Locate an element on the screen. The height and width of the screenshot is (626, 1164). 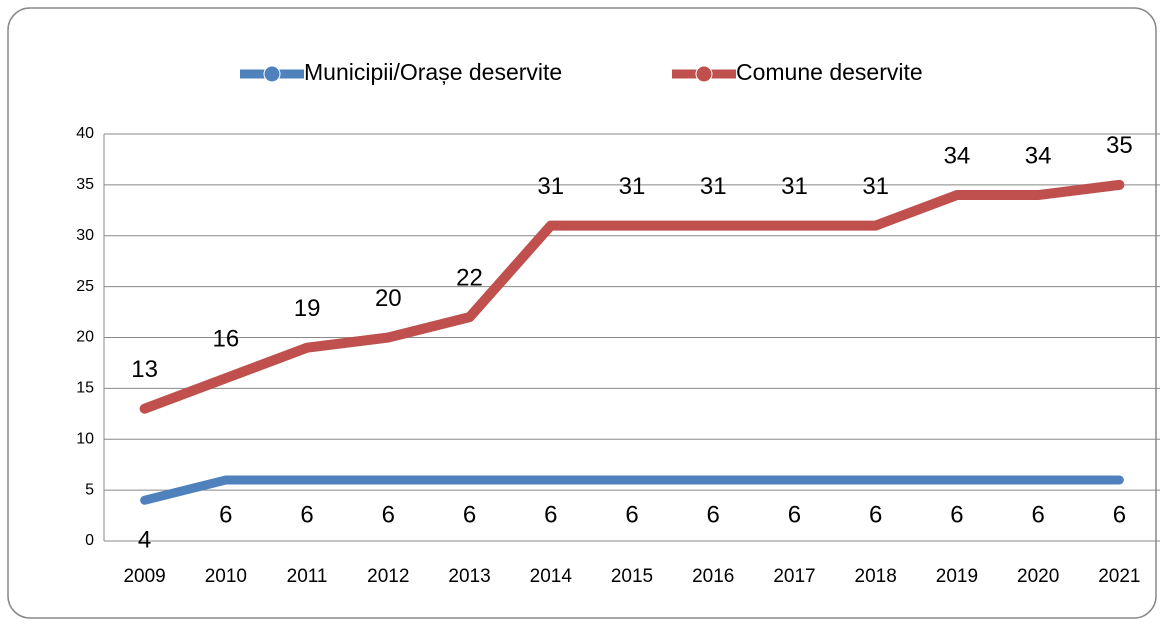
x-tick-label: 2014 is located at coordinates (551, 576).